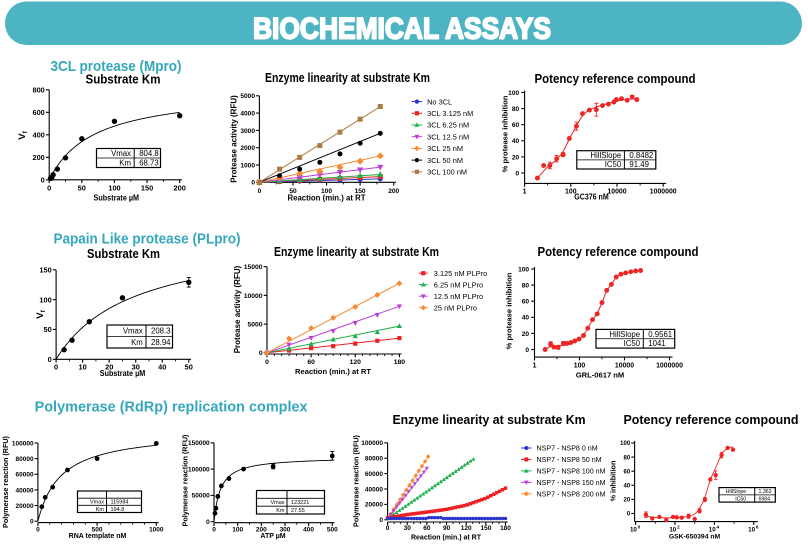 The width and height of the screenshot is (808, 554). What do you see at coordinates (300, 503) in the screenshot?
I see `svg-text: 123221` at bounding box center [300, 503].